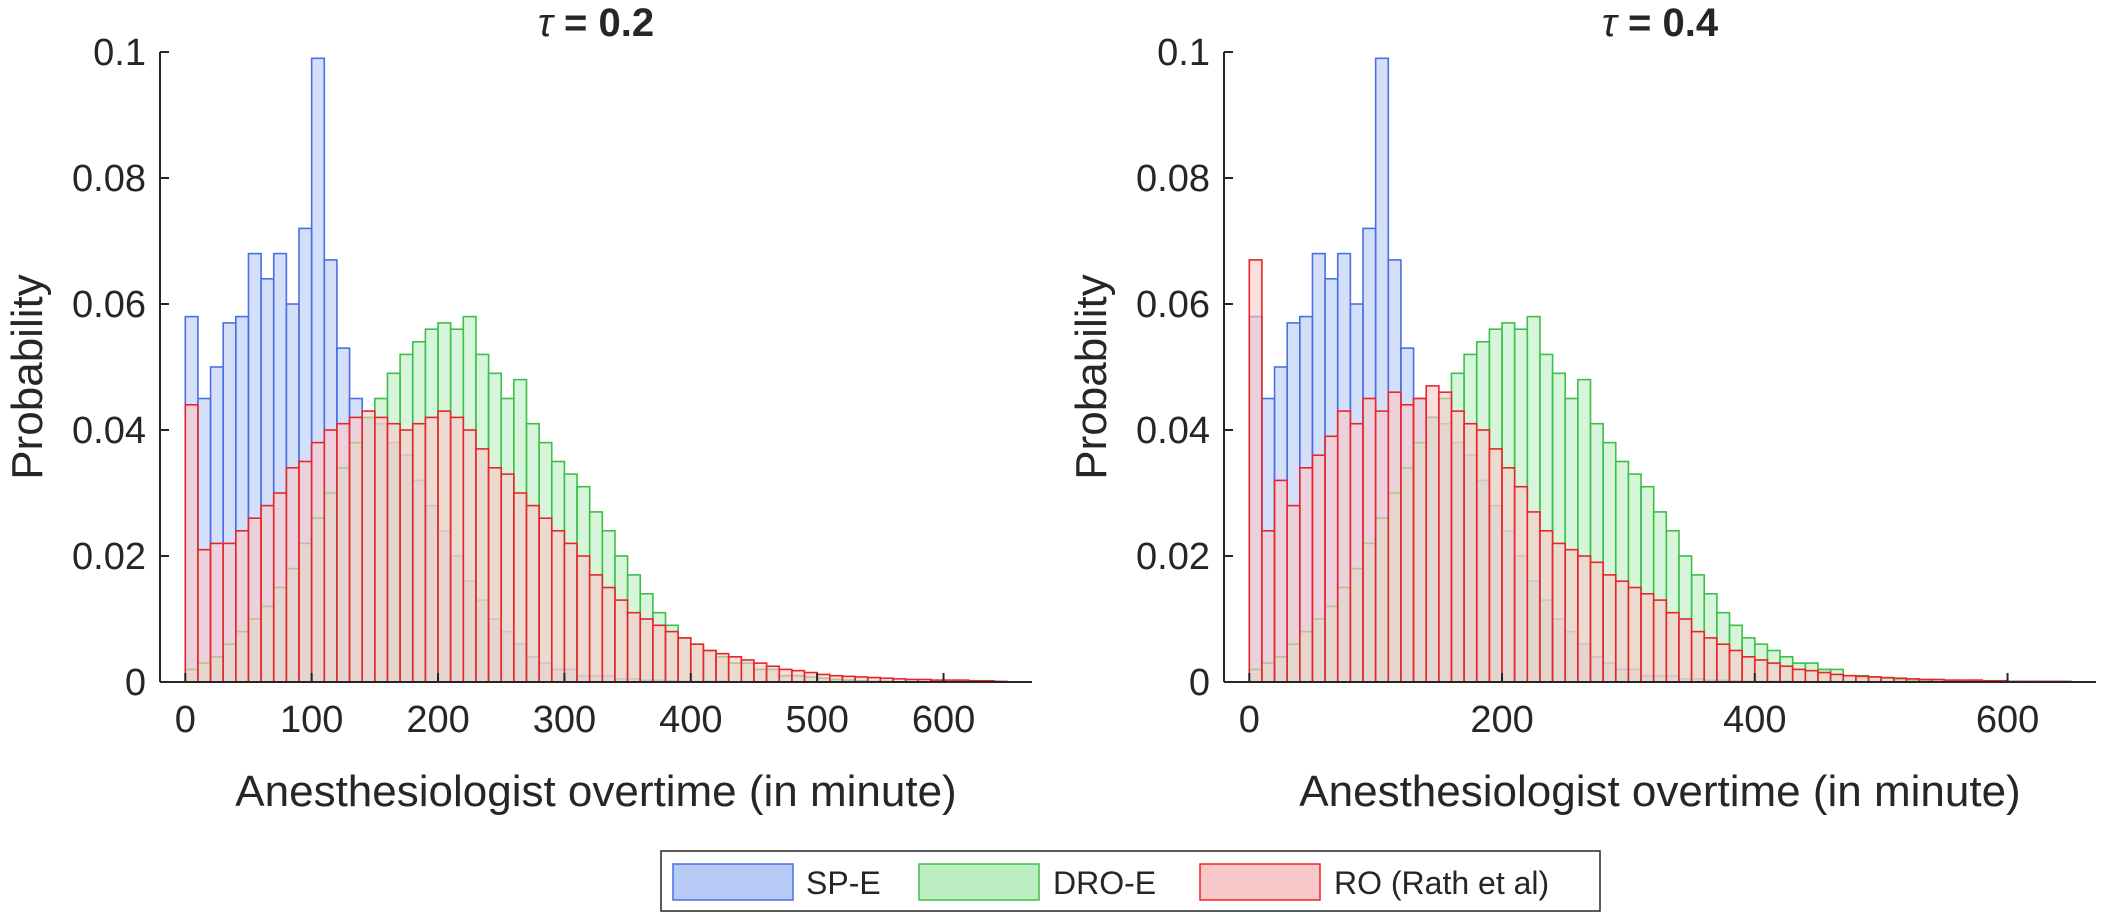 This screenshot has width=2101, height=914. I want to click on x-tick-label: 300, so click(564, 720).